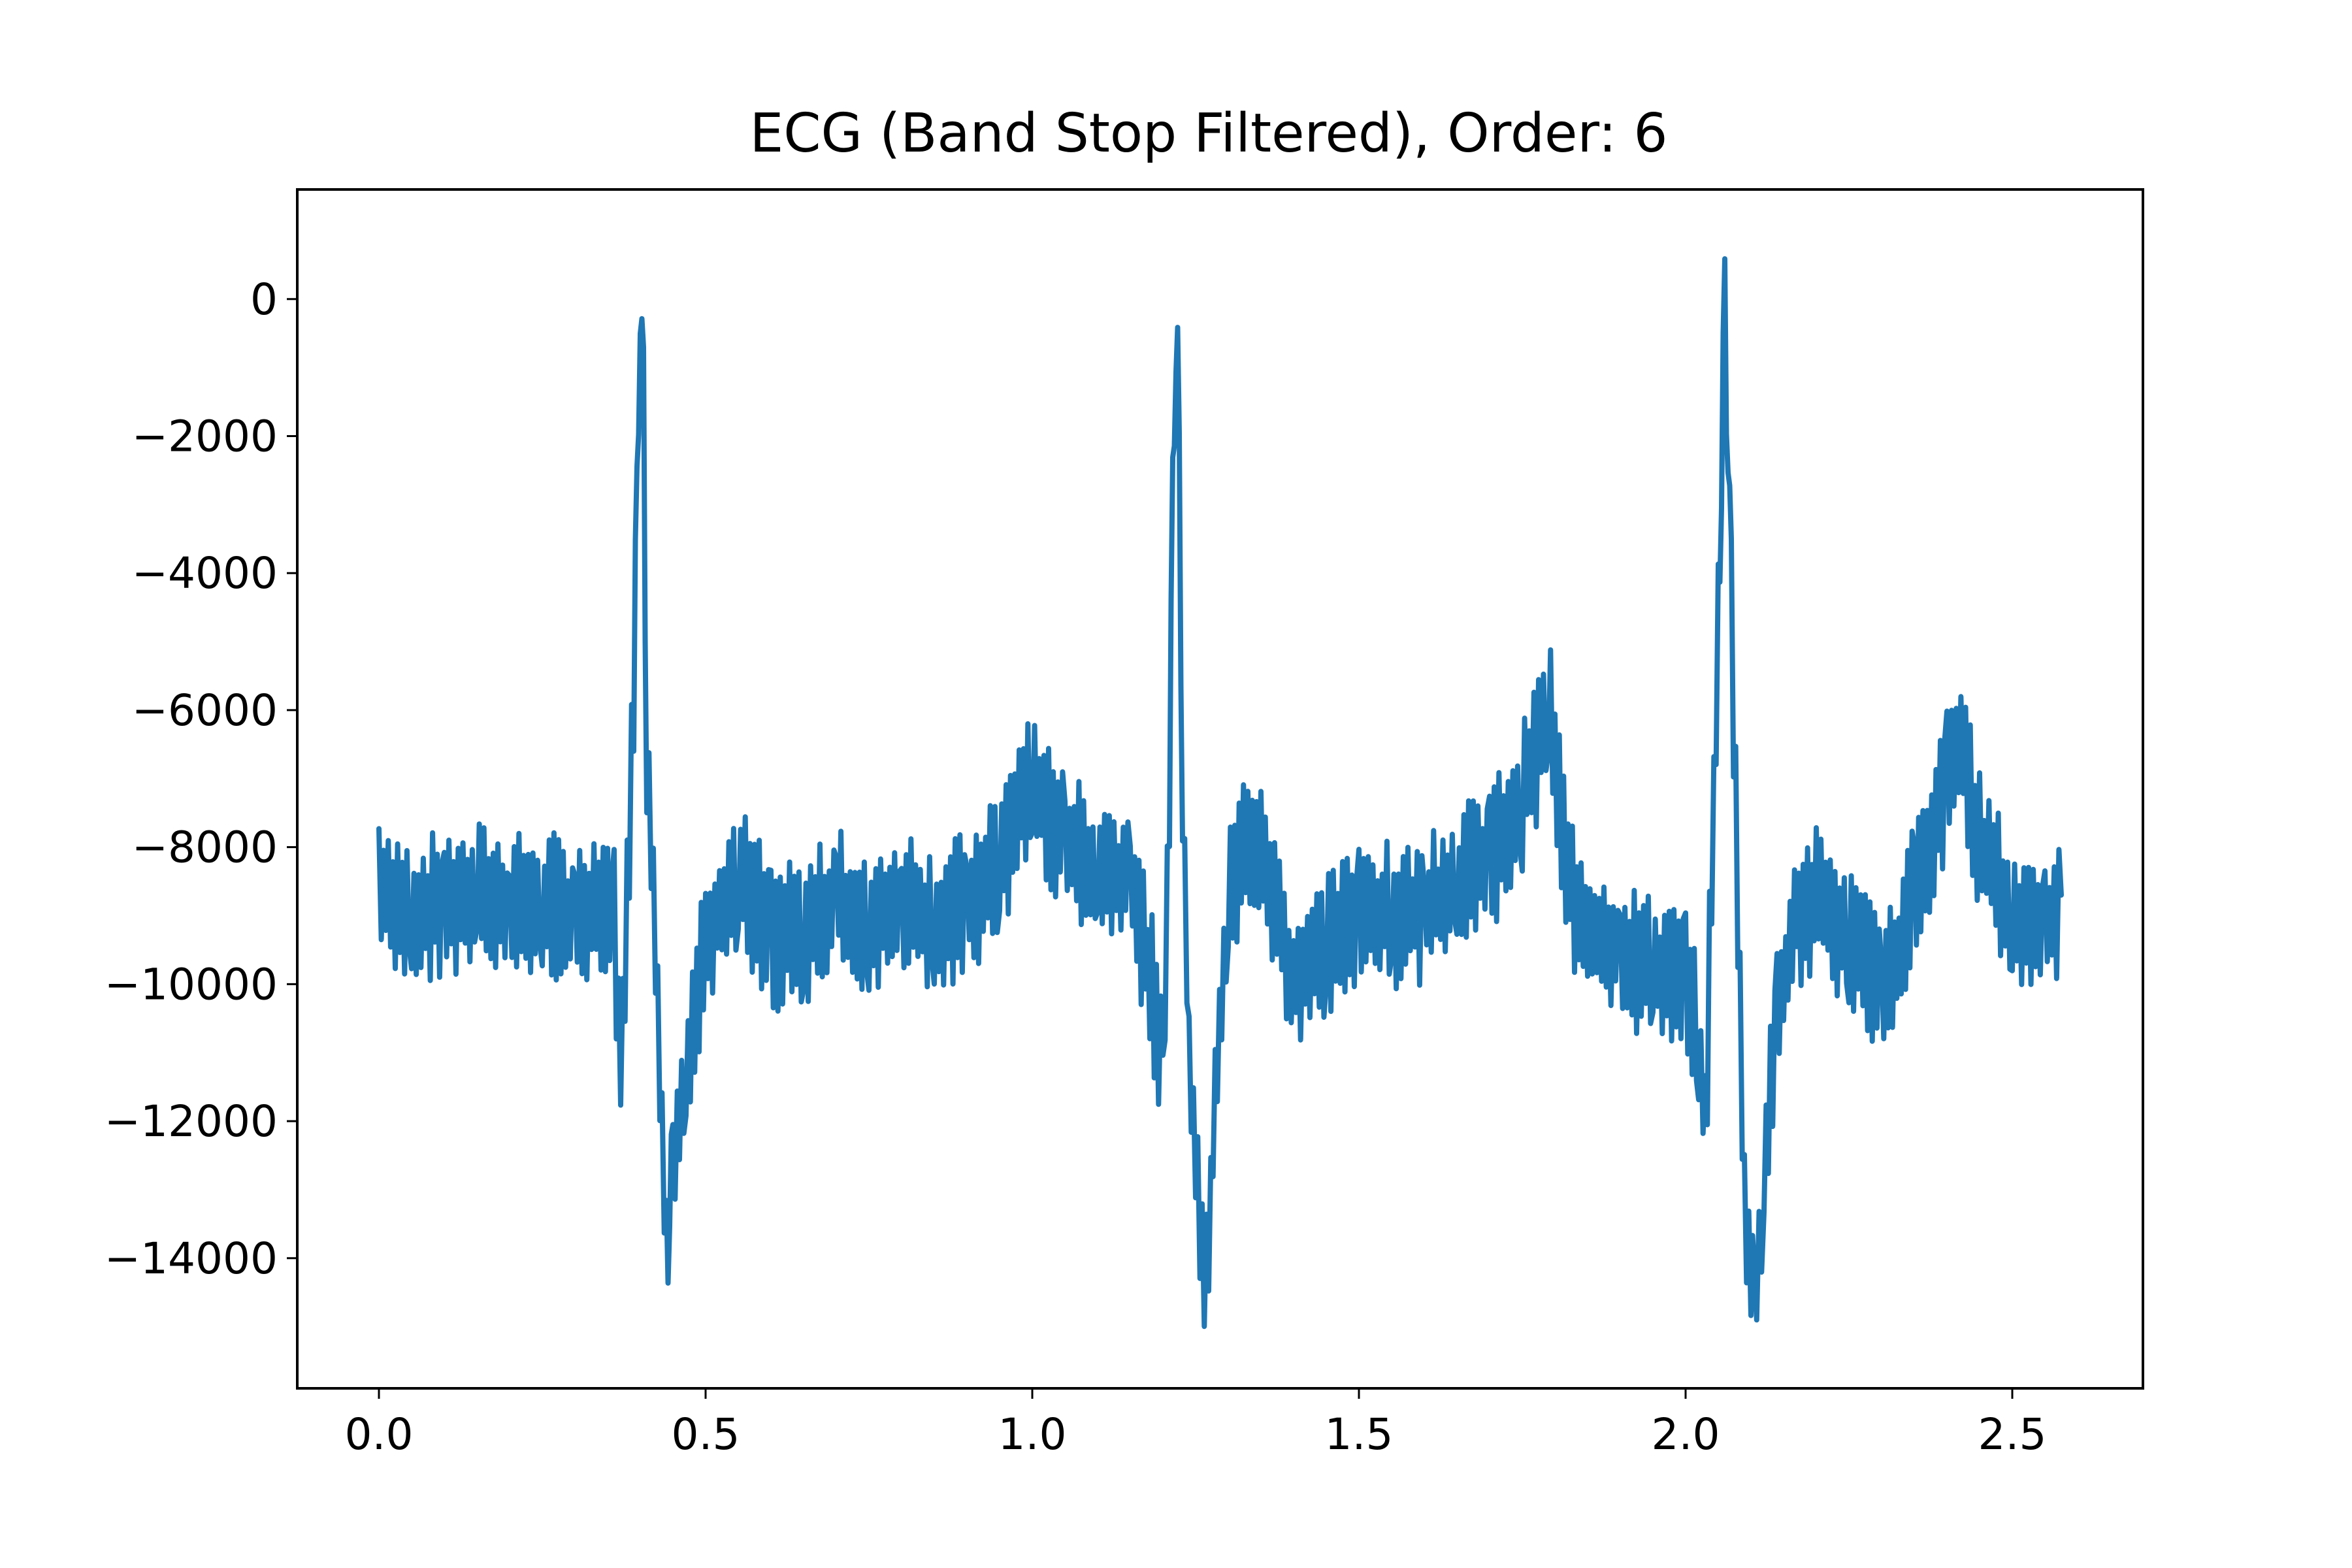 This screenshot has width=2352, height=1568. I want to click on y-tick-label: −4000, so click(205, 573).